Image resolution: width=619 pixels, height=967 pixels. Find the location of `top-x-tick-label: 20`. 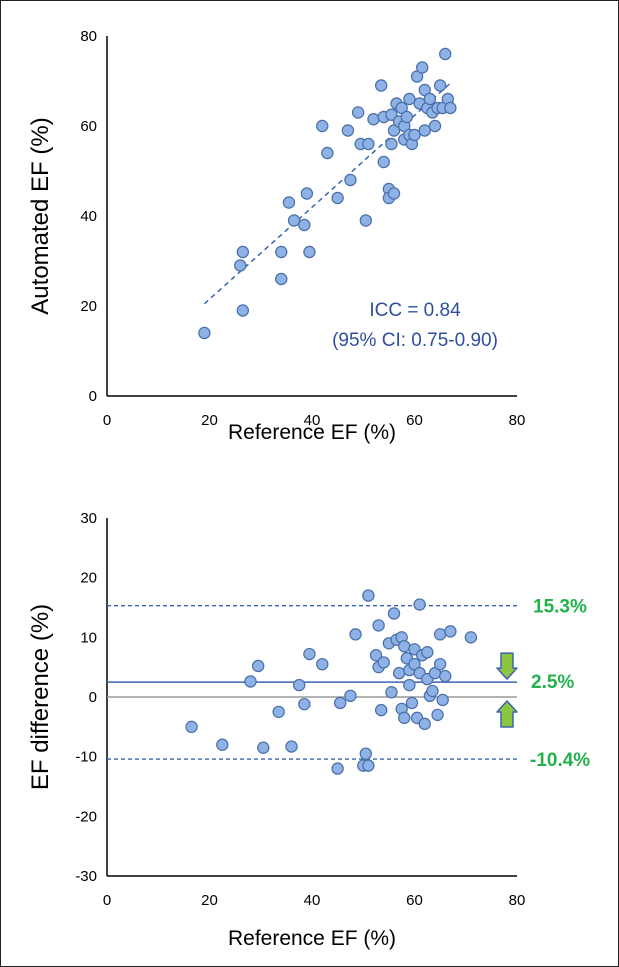

top-x-tick-label: 20 is located at coordinates (209, 420).